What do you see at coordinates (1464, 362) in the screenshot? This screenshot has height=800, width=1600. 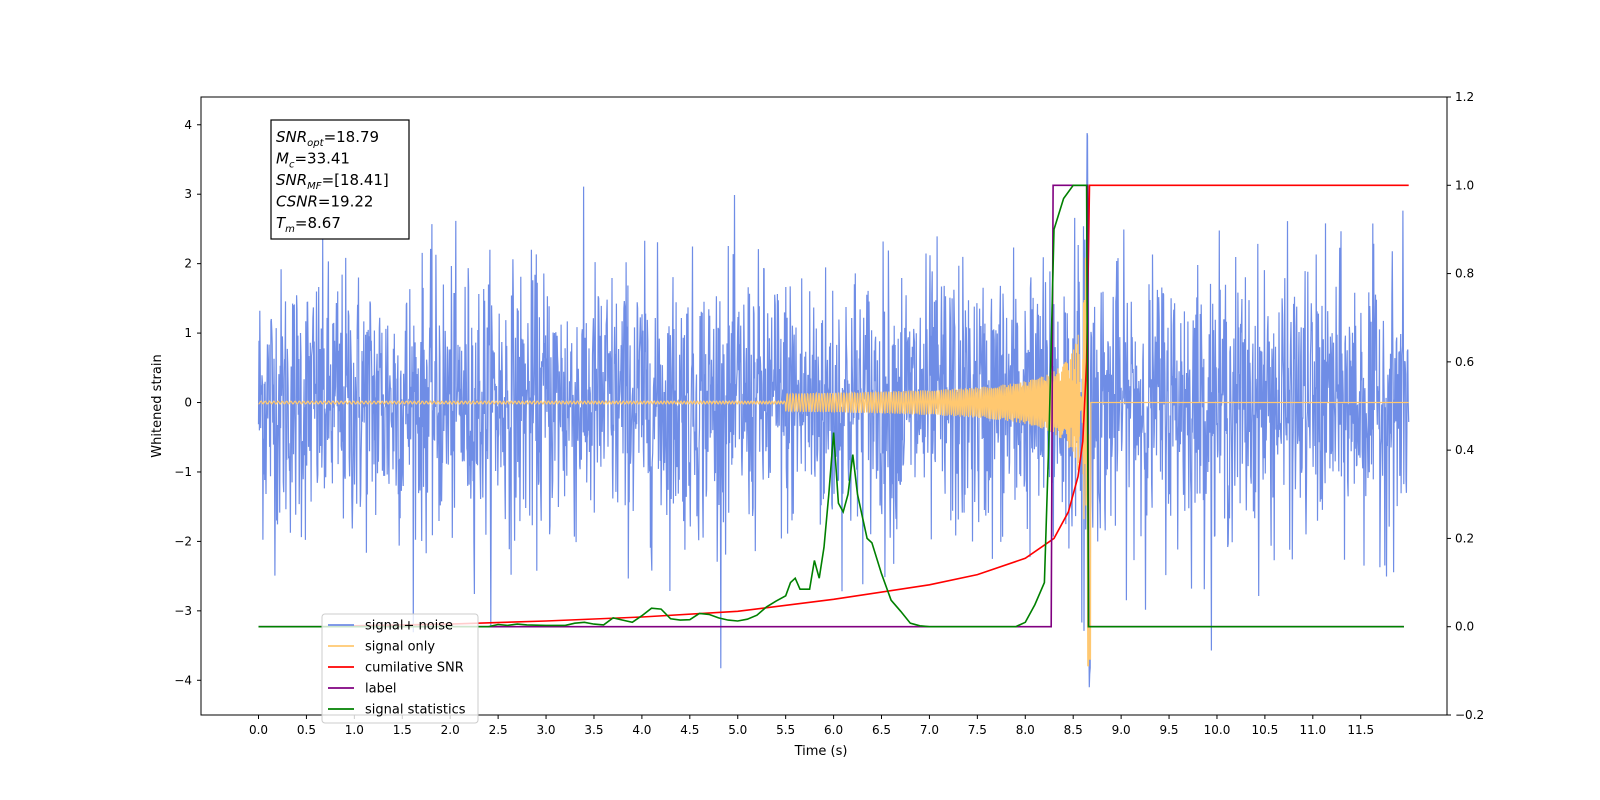 I see `y2-tick-label: 0.6` at bounding box center [1464, 362].